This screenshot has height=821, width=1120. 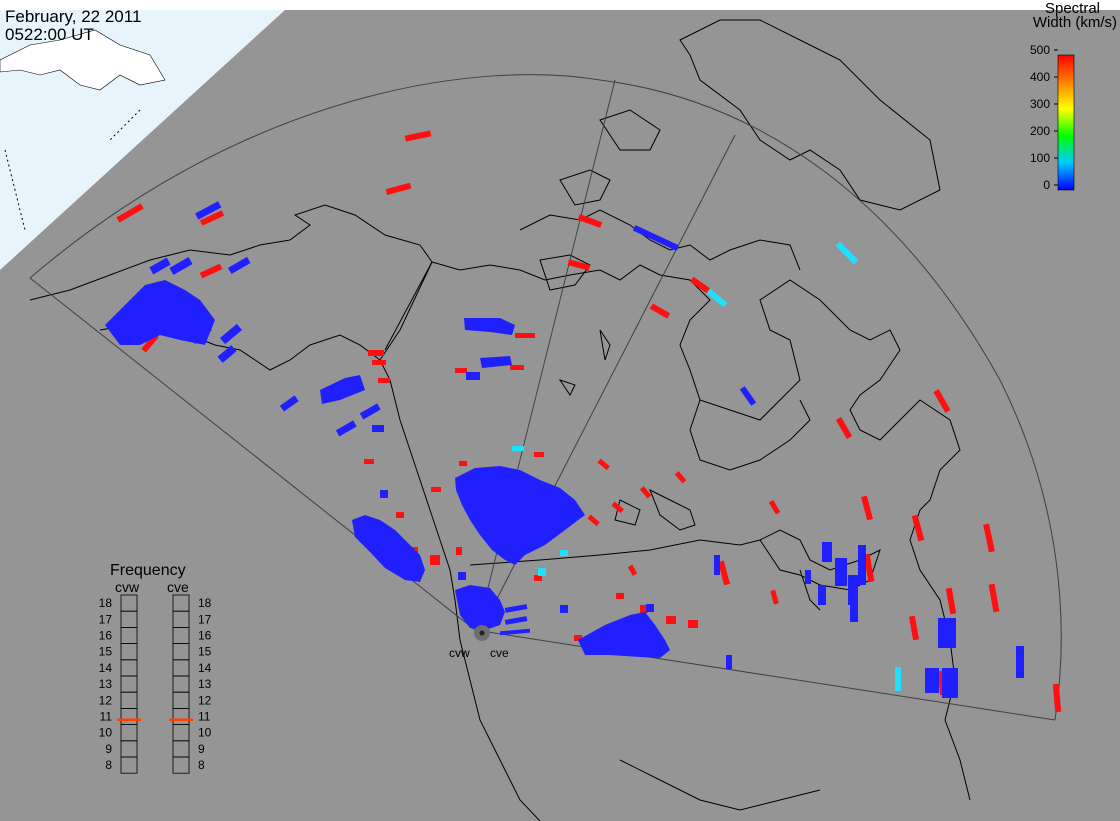 What do you see at coordinates (1066, 122) in the screenshot?
I see `colorbar-gradient` at bounding box center [1066, 122].